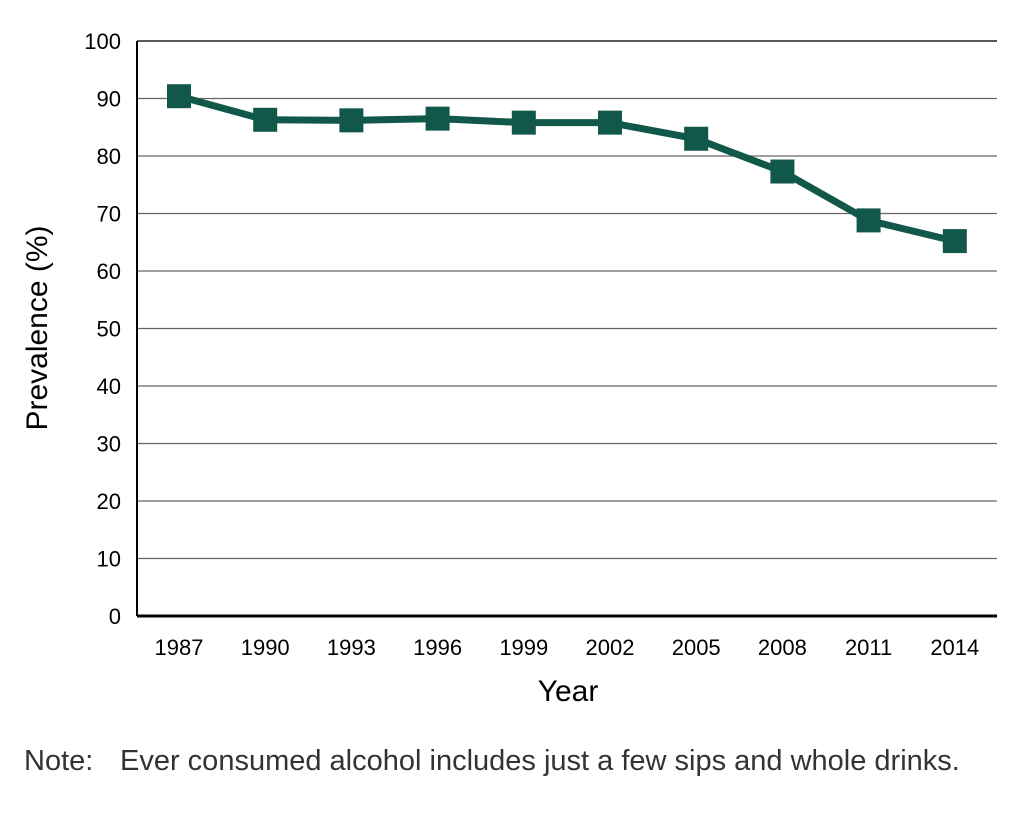 The width and height of the screenshot is (1028, 827). What do you see at coordinates (265, 647) in the screenshot?
I see `x-tick-label: 1990` at bounding box center [265, 647].